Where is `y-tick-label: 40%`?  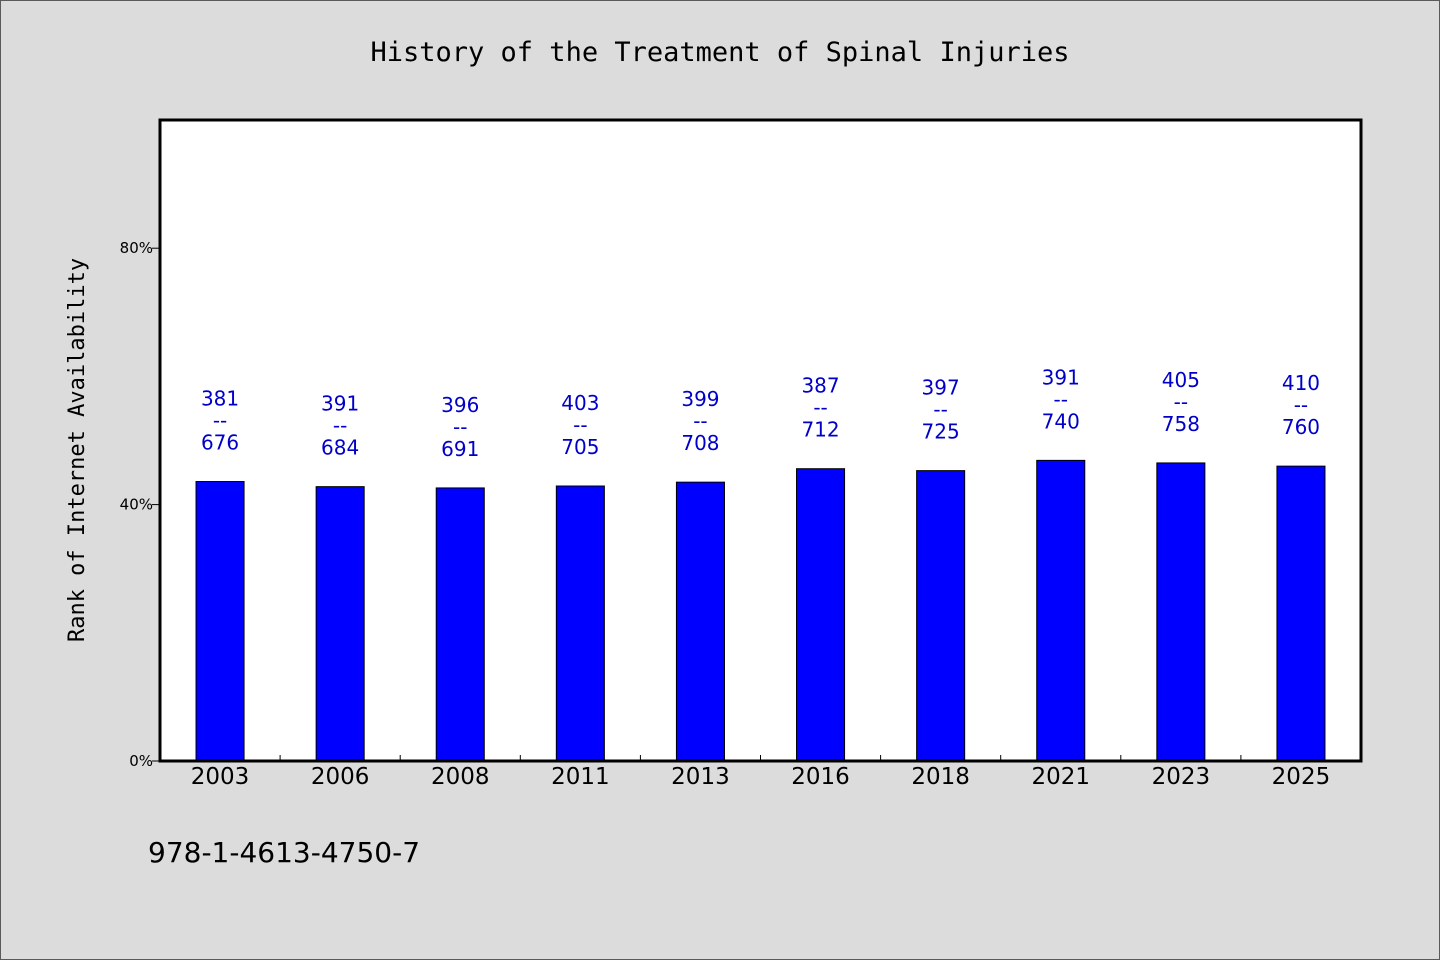
y-tick-label: 40% is located at coordinates (136, 505).